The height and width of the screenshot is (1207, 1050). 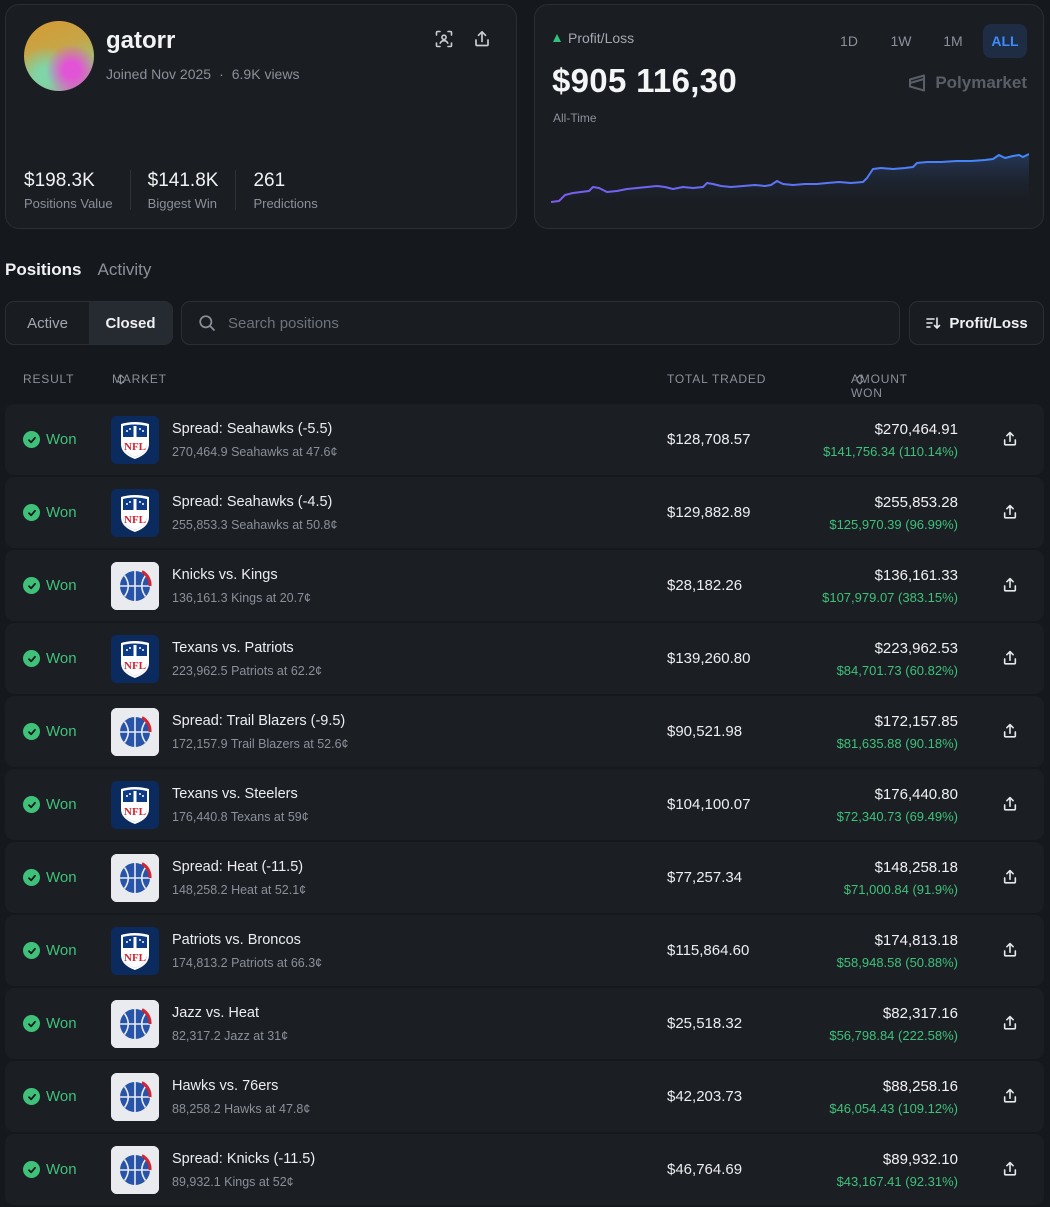 I want to click on total-traded: $42,203.73, so click(x=705, y=1096).